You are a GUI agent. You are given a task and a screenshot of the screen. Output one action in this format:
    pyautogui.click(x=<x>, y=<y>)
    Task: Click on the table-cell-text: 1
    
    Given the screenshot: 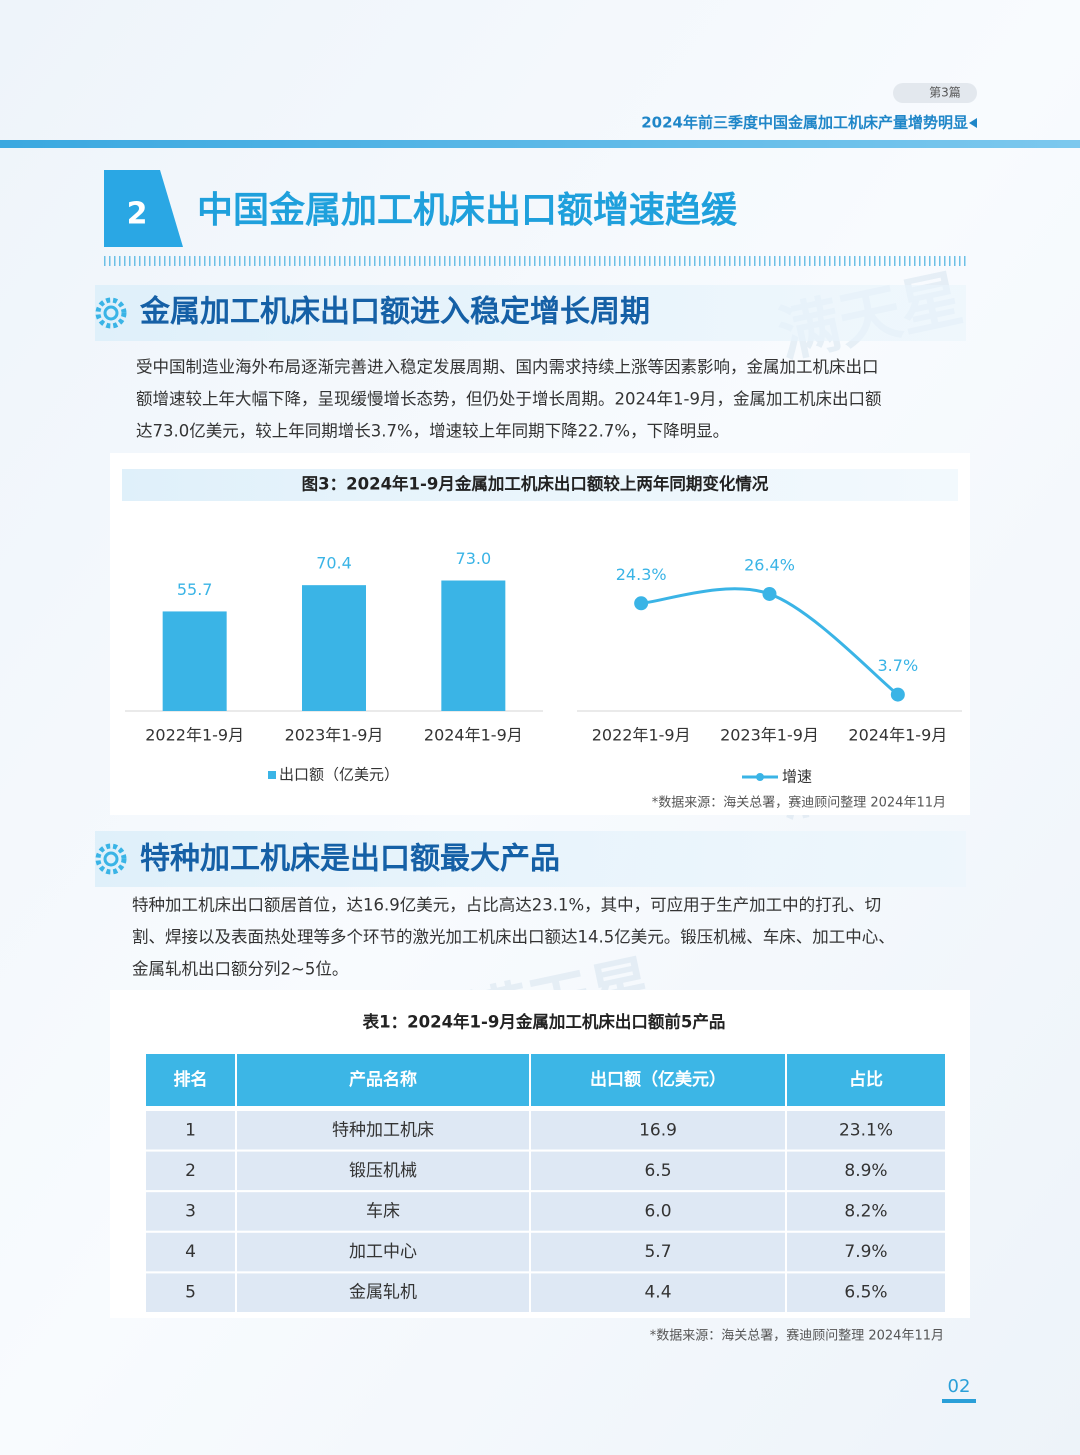 What is the action you would take?
    pyautogui.click(x=190, y=1130)
    